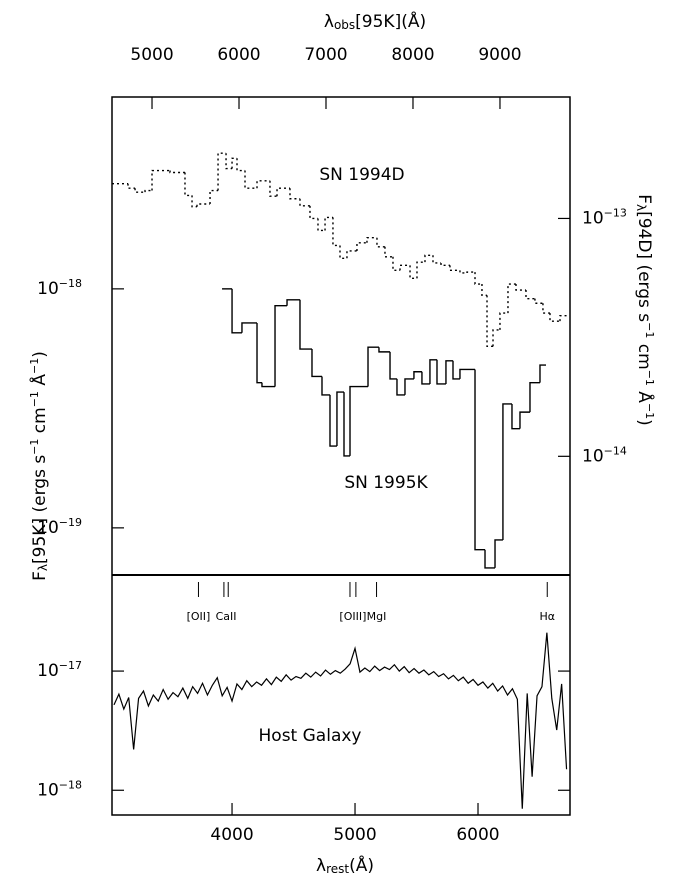 This screenshot has width=690, height=884. I want to click on y-tick-label: 10−19, so click(59, 527).